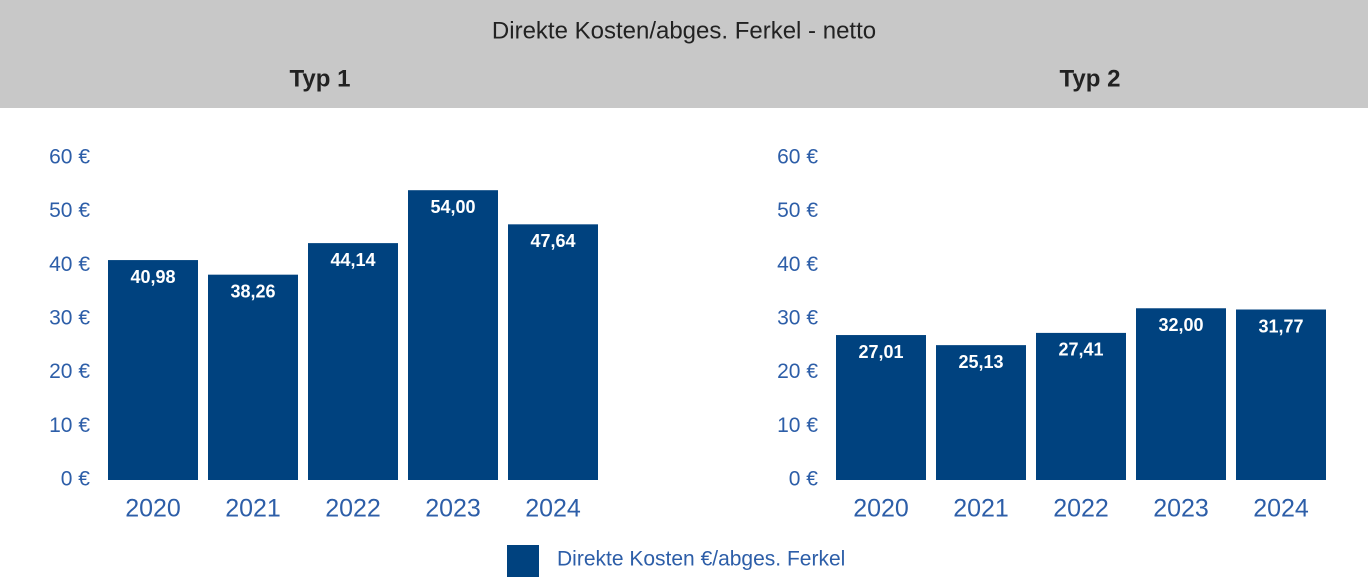 The height and width of the screenshot is (578, 1368). What do you see at coordinates (1180, 325) in the screenshot?
I see `value-label: 32,00` at bounding box center [1180, 325].